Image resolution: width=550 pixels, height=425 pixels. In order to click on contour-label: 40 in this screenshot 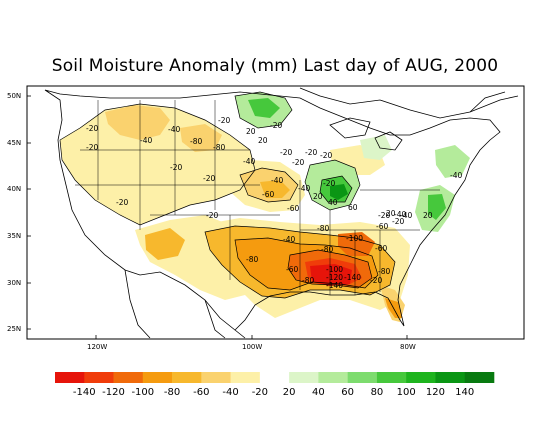, I will do `click(333, 202)`.